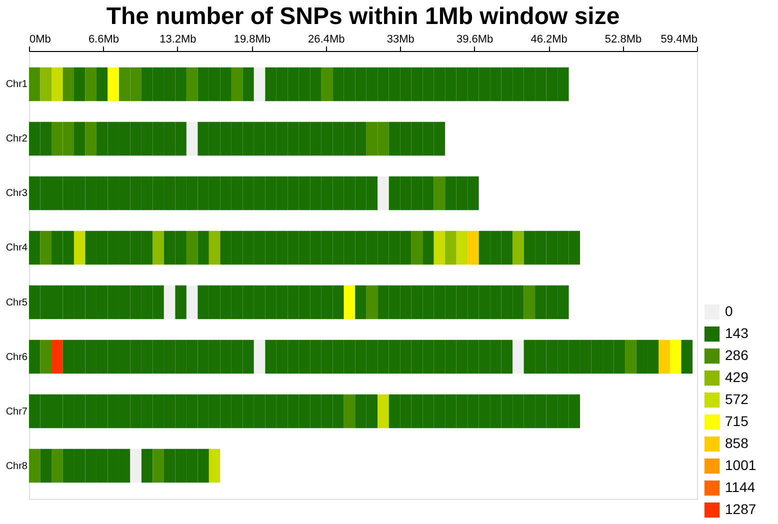  What do you see at coordinates (326, 40) in the screenshot?
I see `x-tick-label: 26.4Mb` at bounding box center [326, 40].